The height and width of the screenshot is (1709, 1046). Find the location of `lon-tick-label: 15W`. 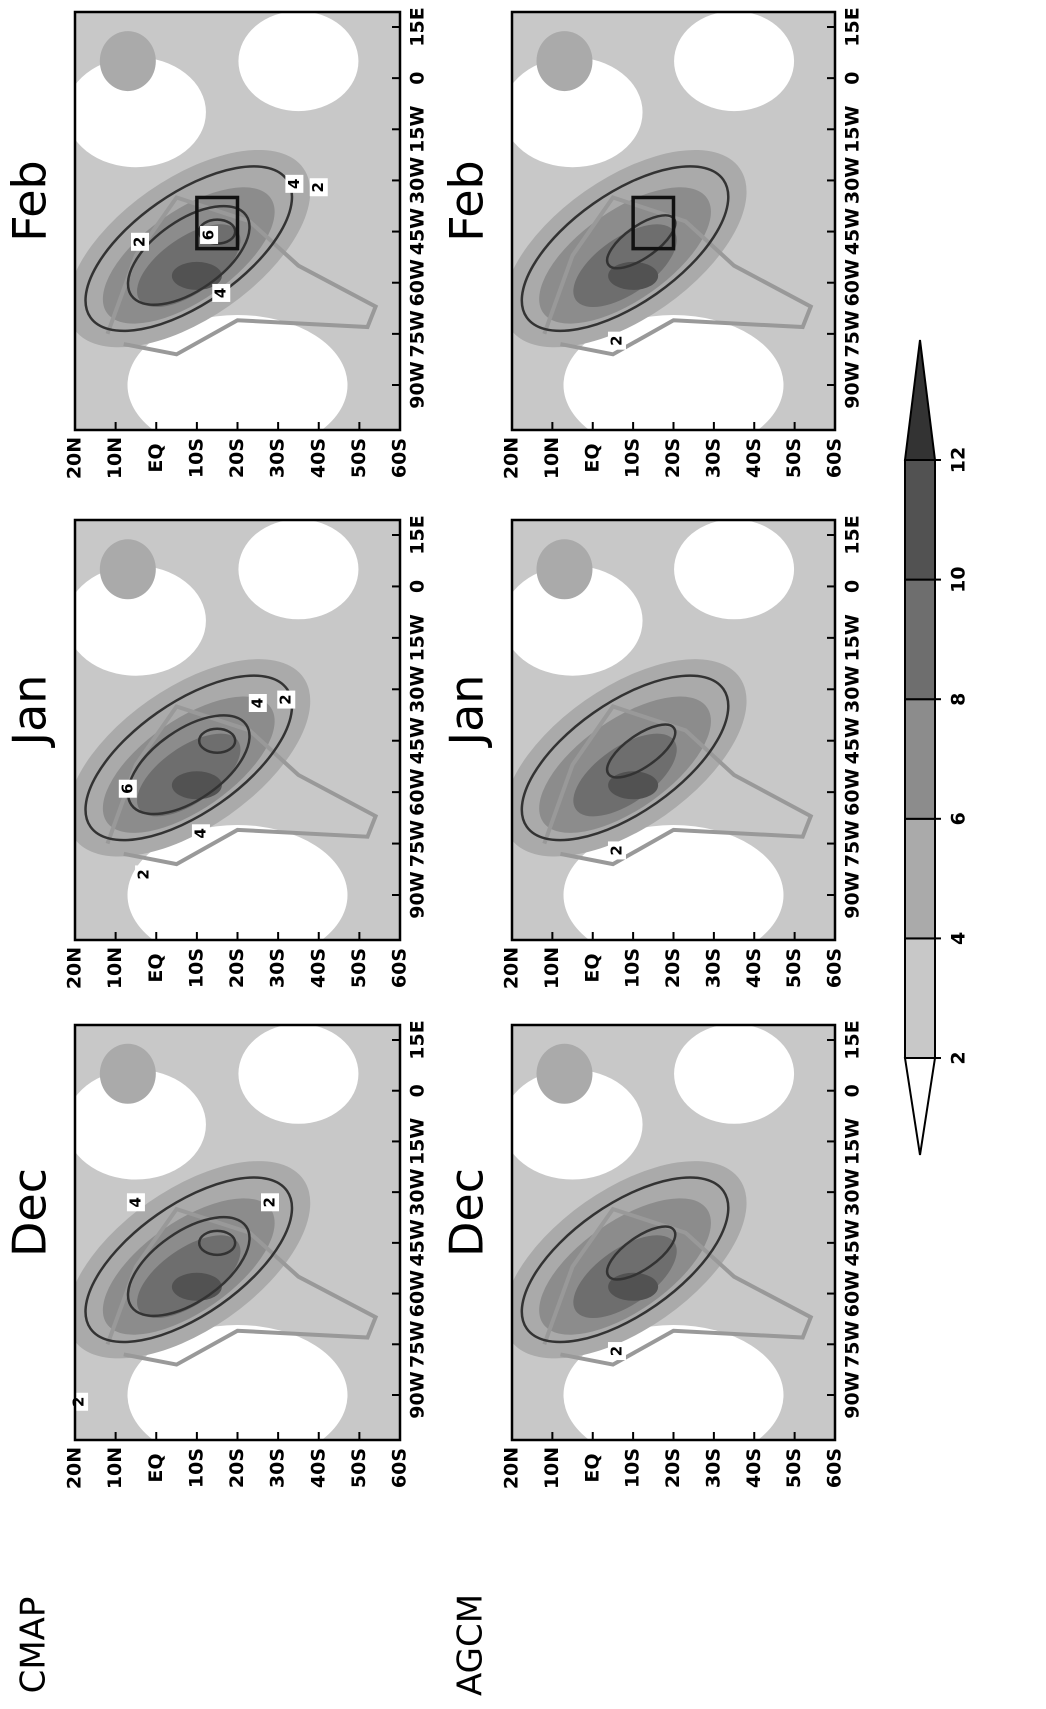

lon-tick-label: 15W is located at coordinates (853, 637).